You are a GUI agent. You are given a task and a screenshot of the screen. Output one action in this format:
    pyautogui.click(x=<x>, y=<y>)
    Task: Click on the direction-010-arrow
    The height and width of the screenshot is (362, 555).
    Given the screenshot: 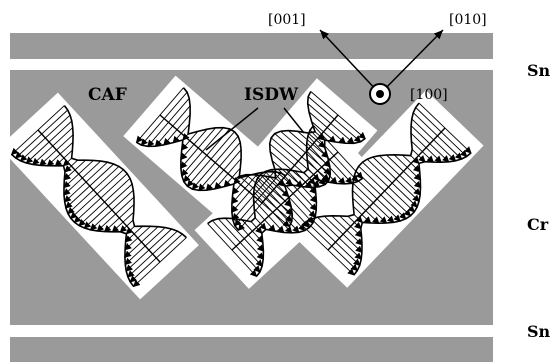 What is the action you would take?
    pyautogui.click(x=411, y=62)
    